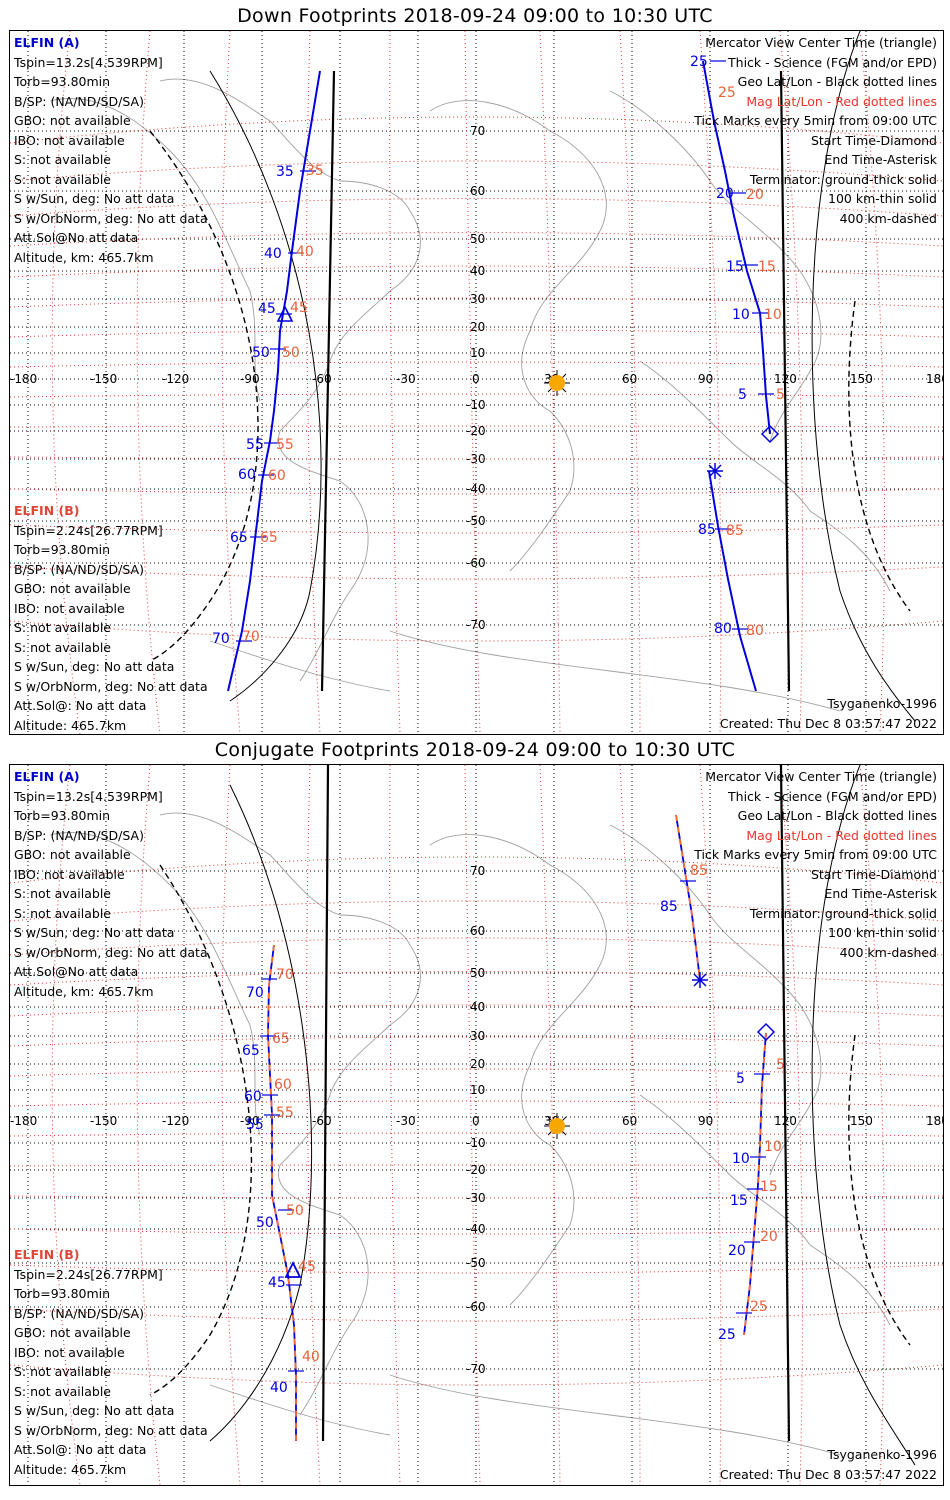  Describe the element at coordinates (715, 471) in the screenshot. I see `end-asterisk` at that location.